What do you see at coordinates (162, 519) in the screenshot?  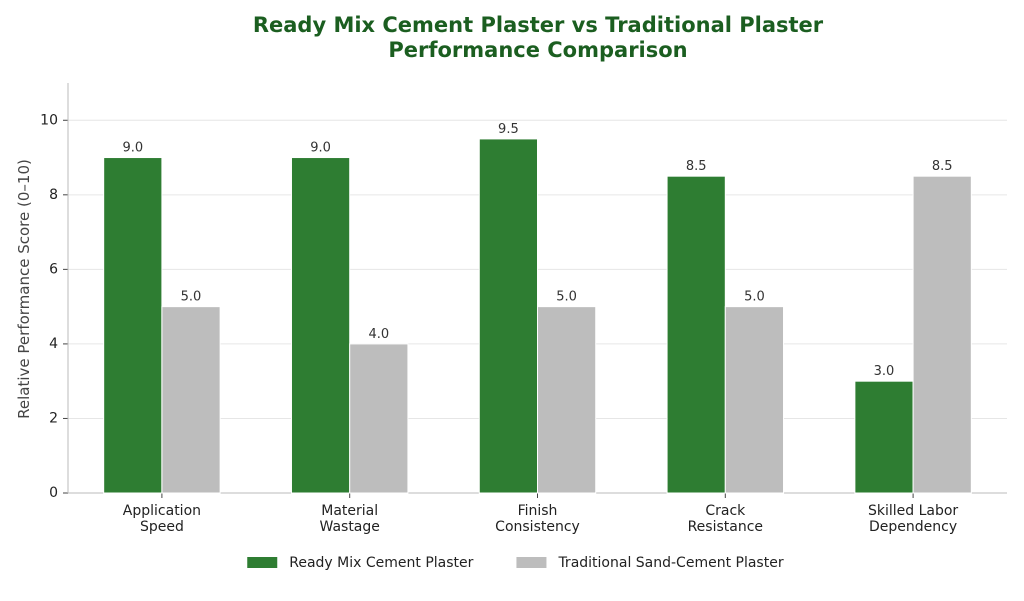 I see `x-tick-label: Application Speed` at bounding box center [162, 519].